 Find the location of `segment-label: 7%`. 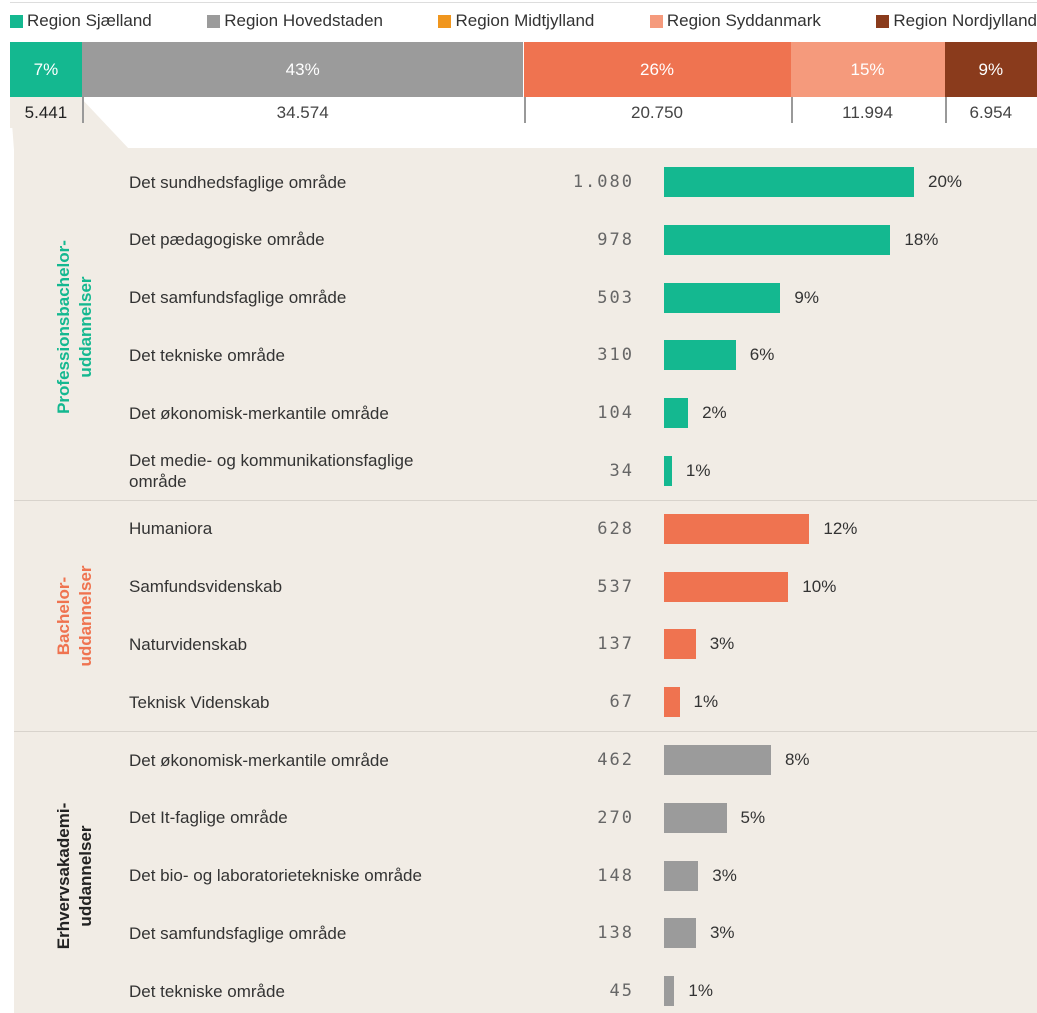

segment-label: 7% is located at coordinates (46, 69).